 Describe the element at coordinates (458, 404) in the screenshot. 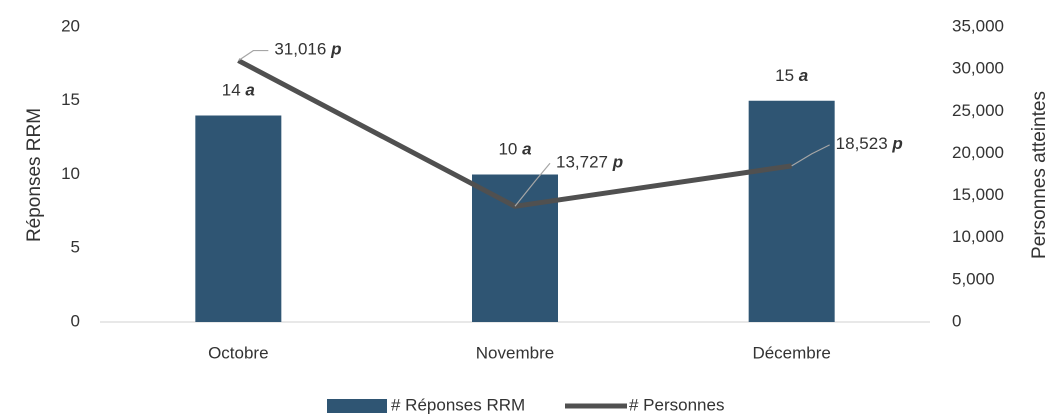

I see `legend-label: # Réponses RRM` at that location.